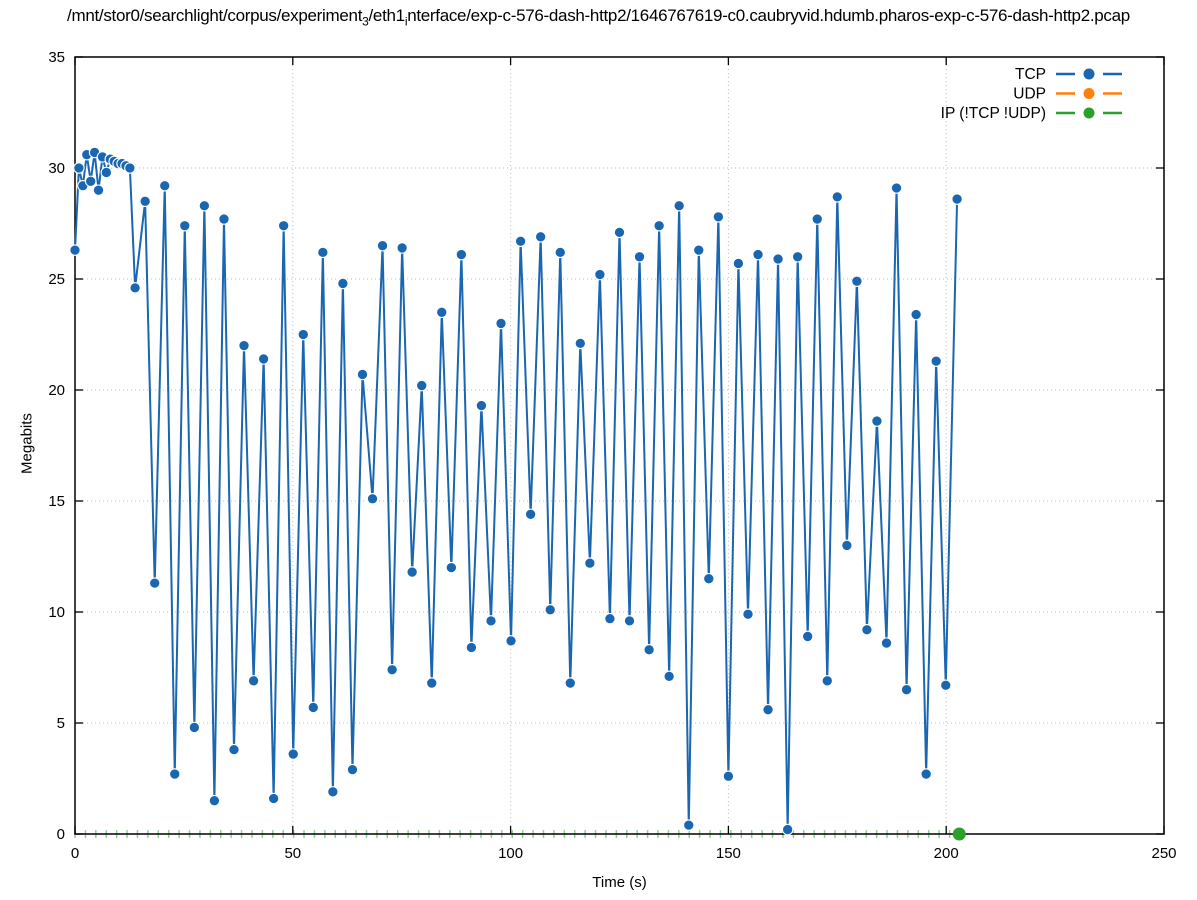  I want to click on x-tick-label-50: 50, so click(292, 853).